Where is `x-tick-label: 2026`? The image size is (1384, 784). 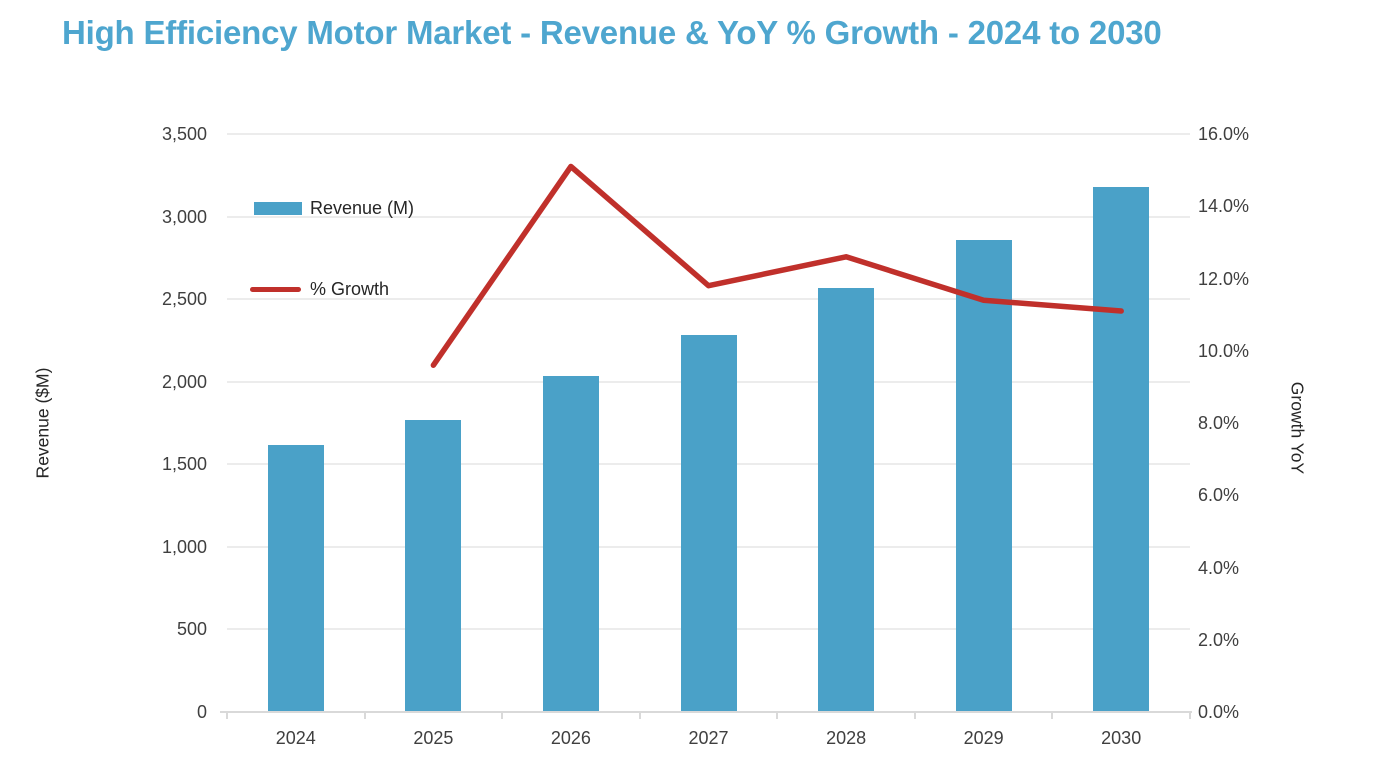 x-tick-label: 2026 is located at coordinates (570, 738).